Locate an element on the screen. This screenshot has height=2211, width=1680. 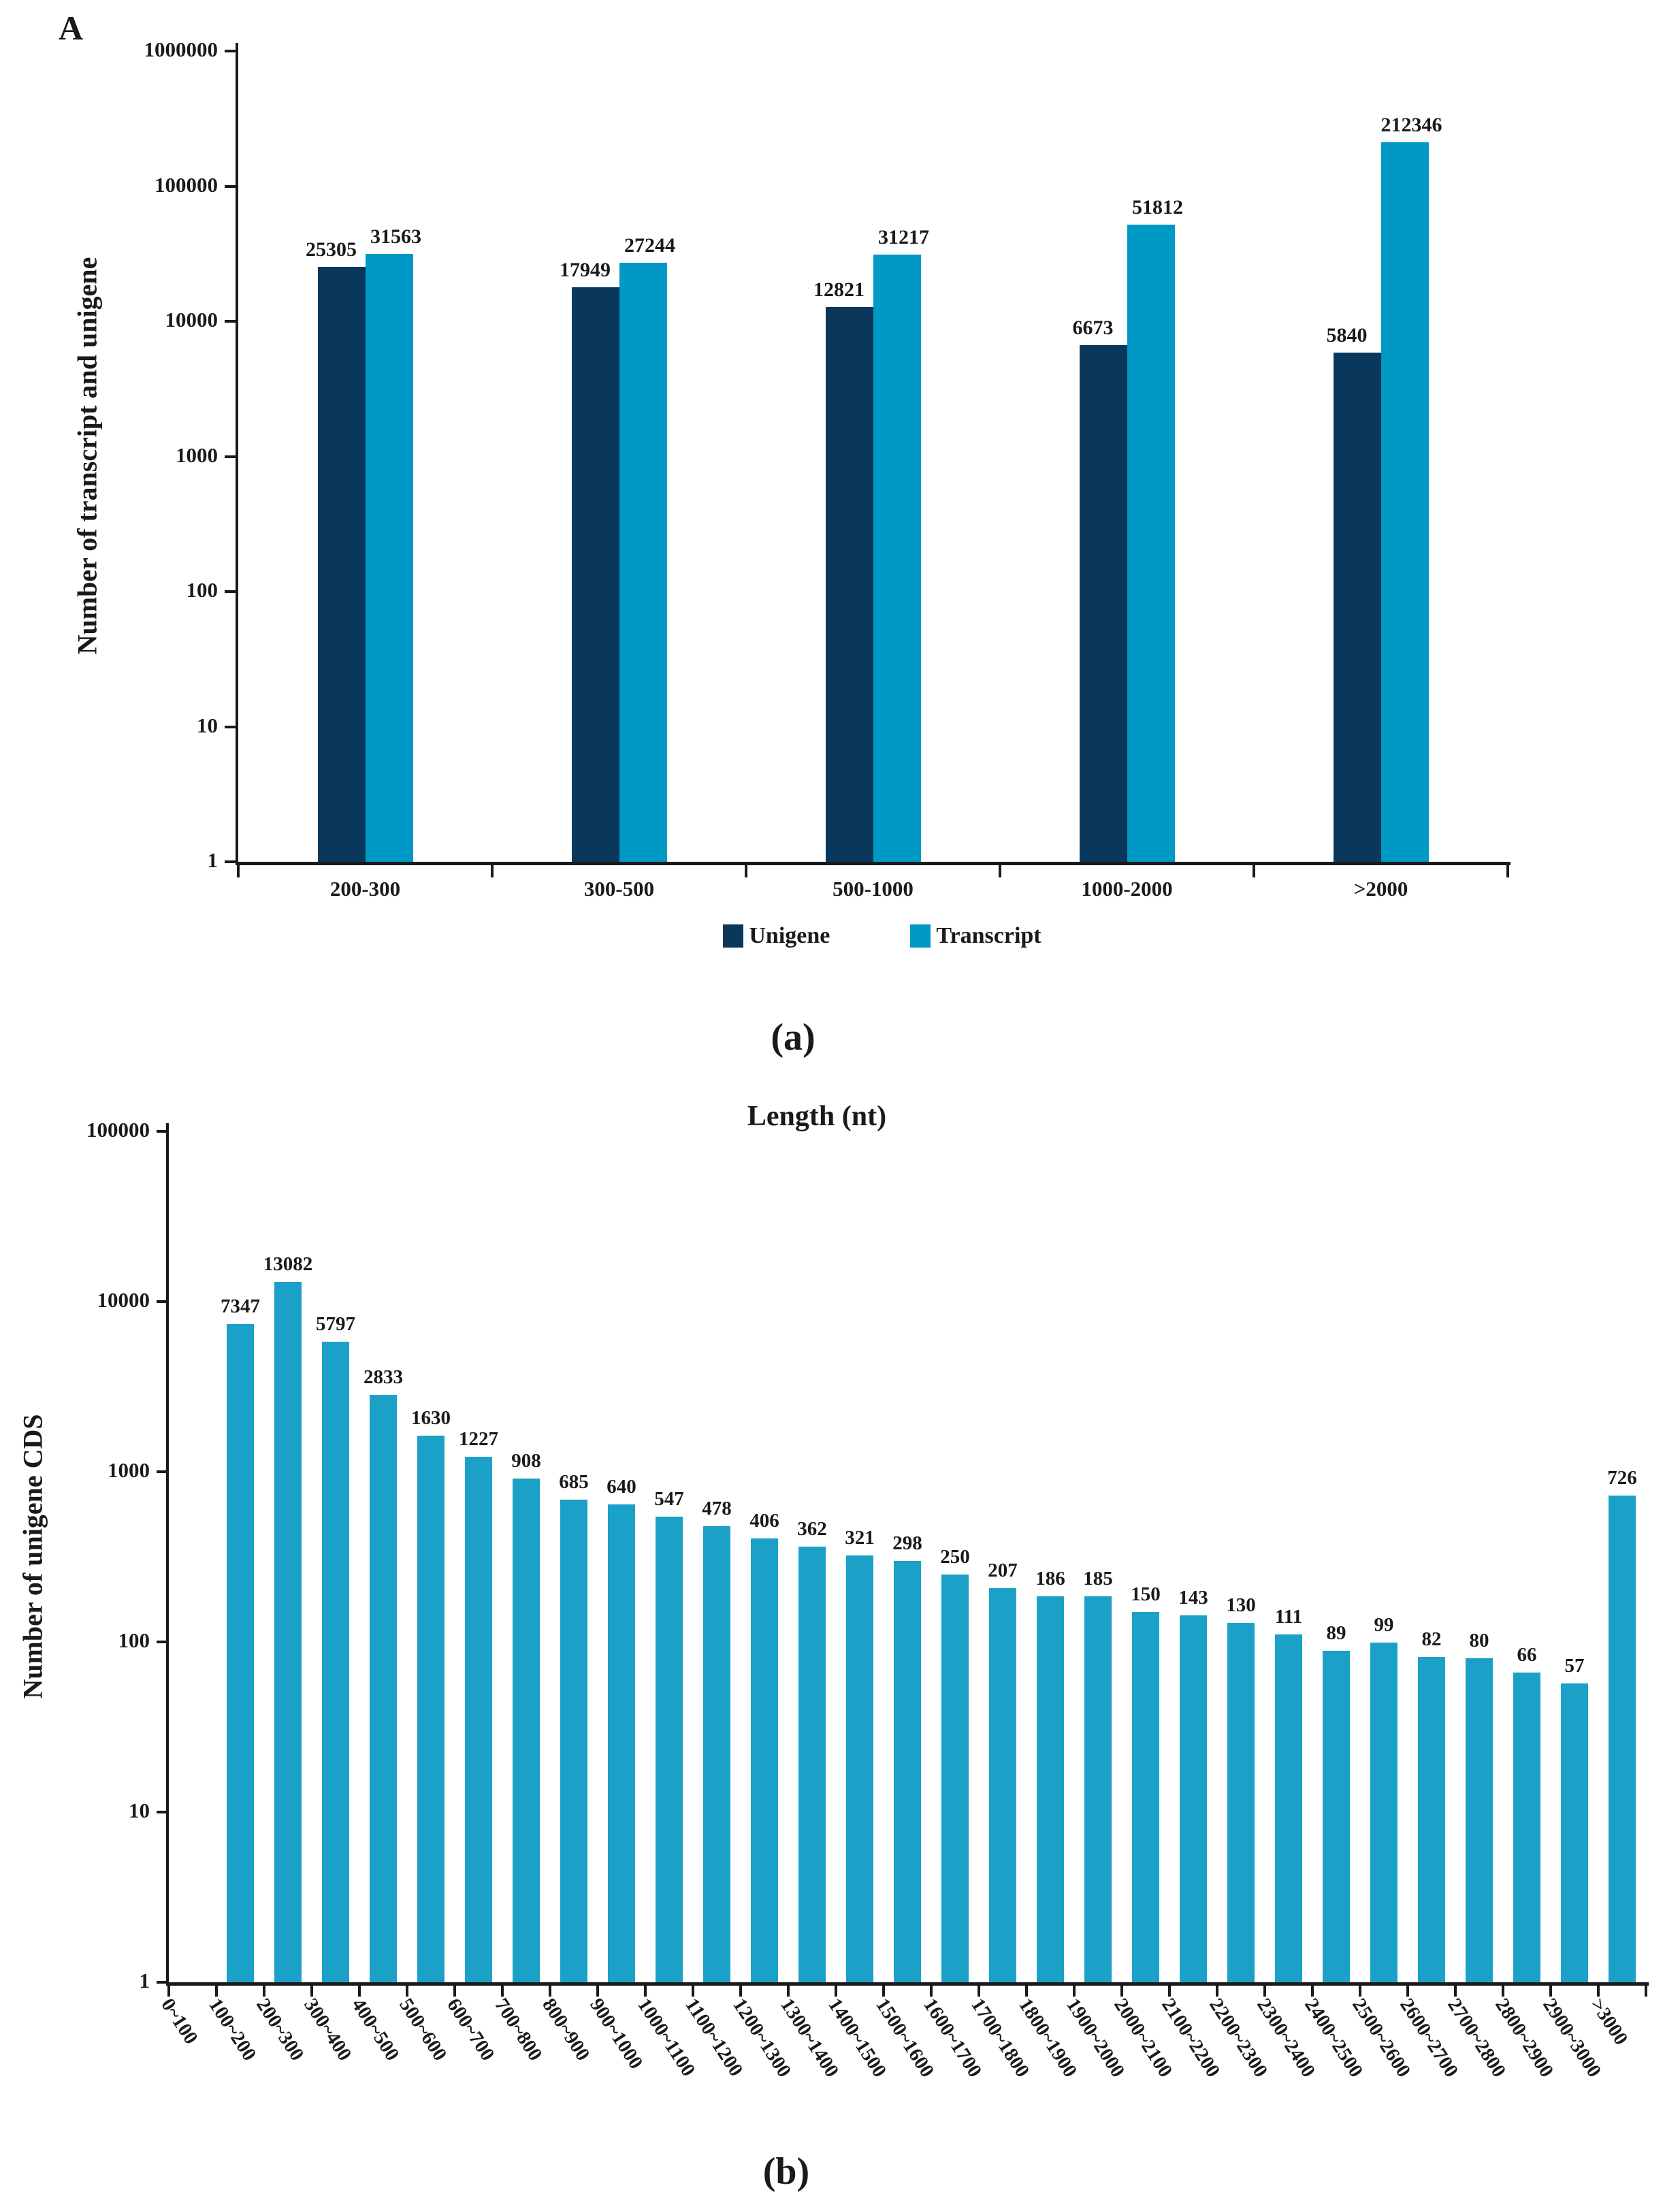
y-tick-label-b: 10000 is located at coordinates (124, 1300).